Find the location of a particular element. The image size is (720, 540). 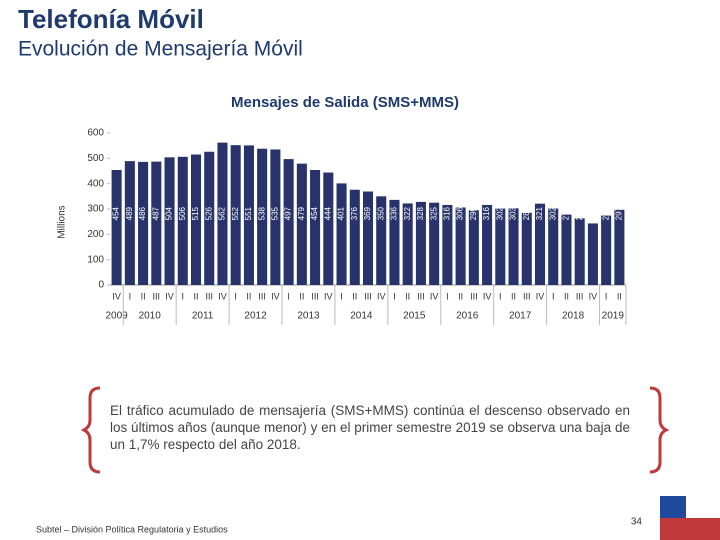

page-title: Telefonía Móvil is located at coordinates (111, 19).